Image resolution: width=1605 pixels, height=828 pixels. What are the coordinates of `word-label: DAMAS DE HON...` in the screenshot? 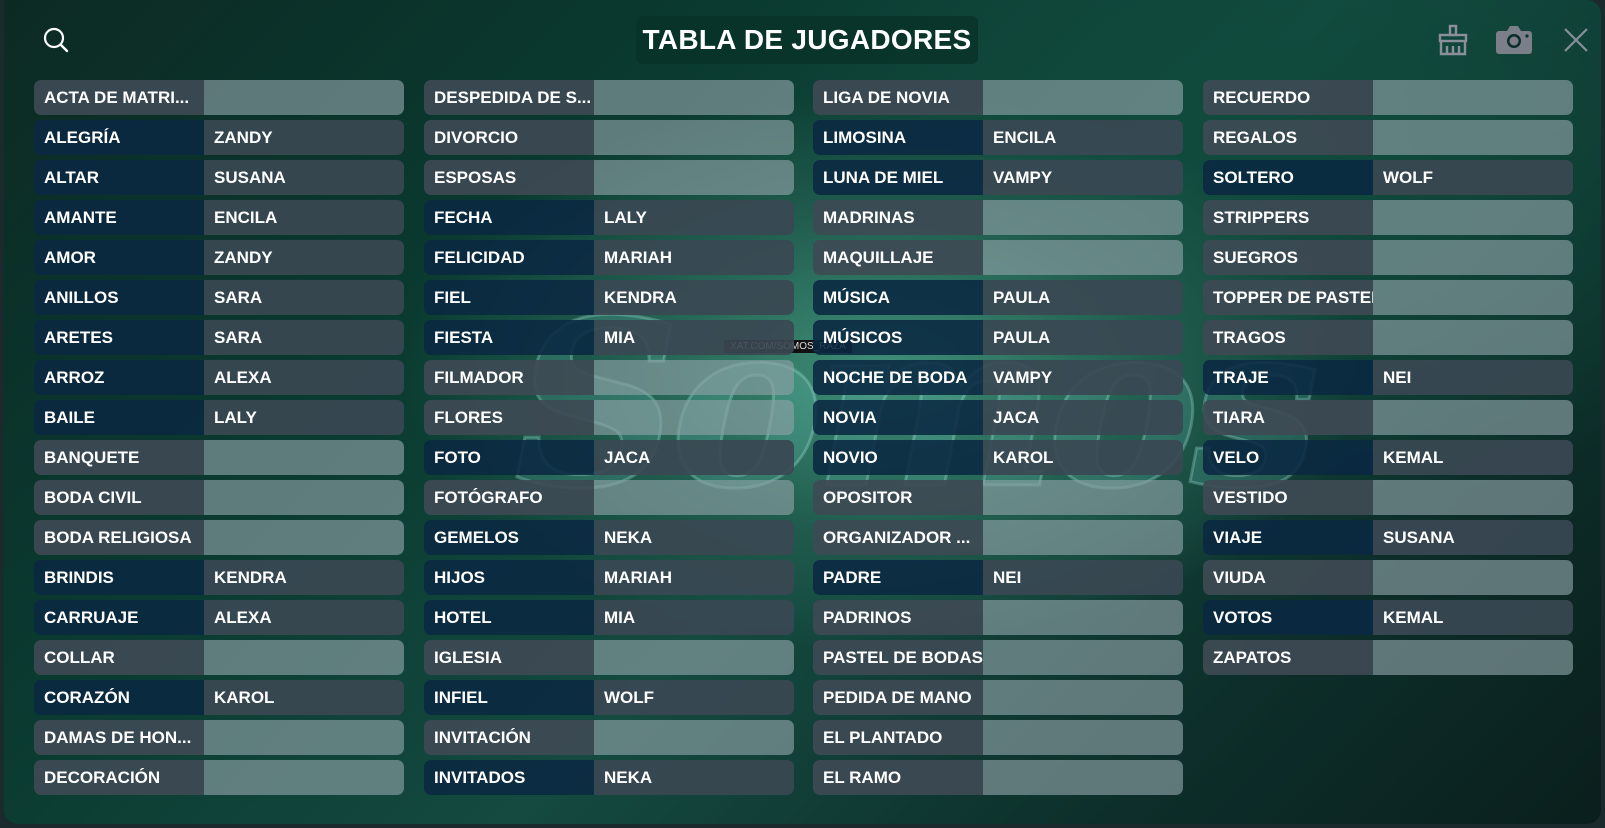 It's located at (119, 737).